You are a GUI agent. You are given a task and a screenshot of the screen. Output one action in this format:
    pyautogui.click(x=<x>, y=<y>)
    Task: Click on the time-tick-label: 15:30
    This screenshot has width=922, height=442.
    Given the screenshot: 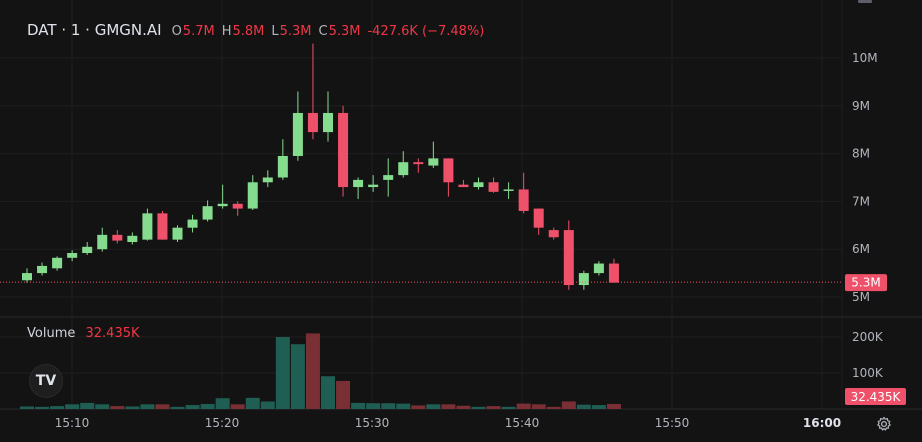 What is the action you would take?
    pyautogui.click(x=372, y=423)
    